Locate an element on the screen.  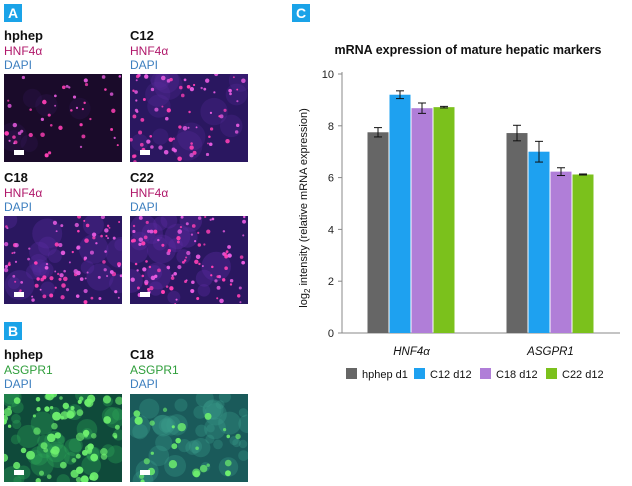
panel-a-cell3-title: C18 is located at coordinates (16, 177).